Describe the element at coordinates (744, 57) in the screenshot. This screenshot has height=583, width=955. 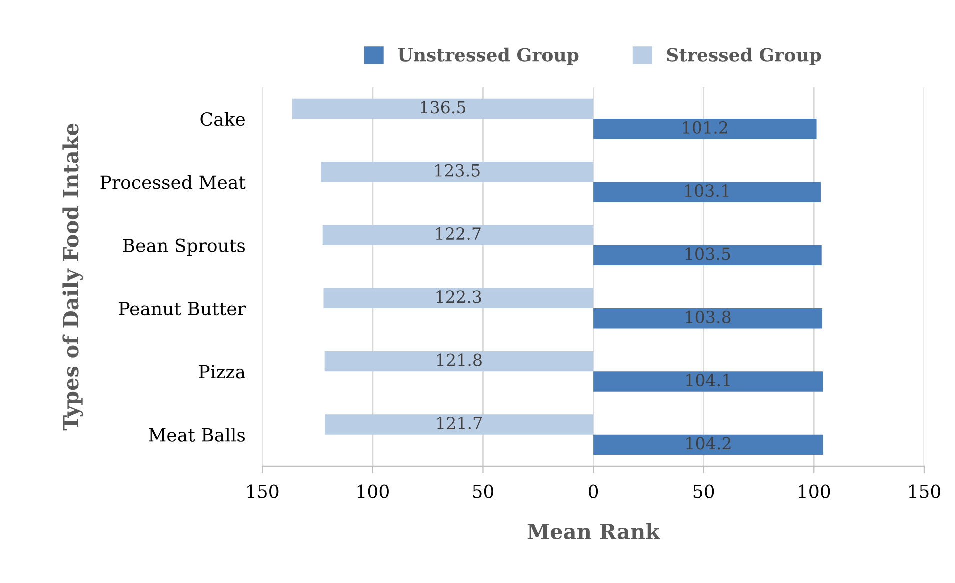
I see `legend-label: Stressed Group` at that location.